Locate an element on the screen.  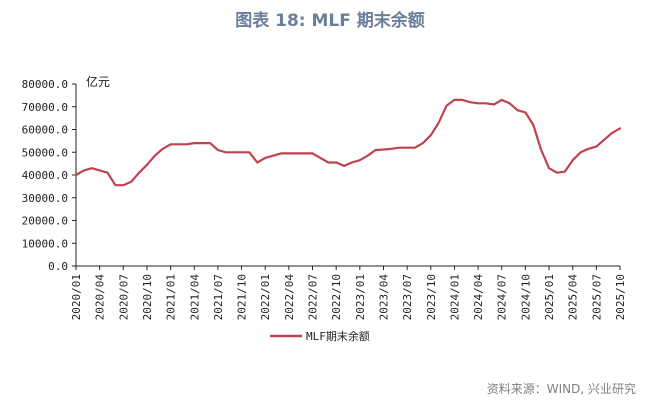
x-tick-label: 2025/01 is located at coordinates (549, 297).